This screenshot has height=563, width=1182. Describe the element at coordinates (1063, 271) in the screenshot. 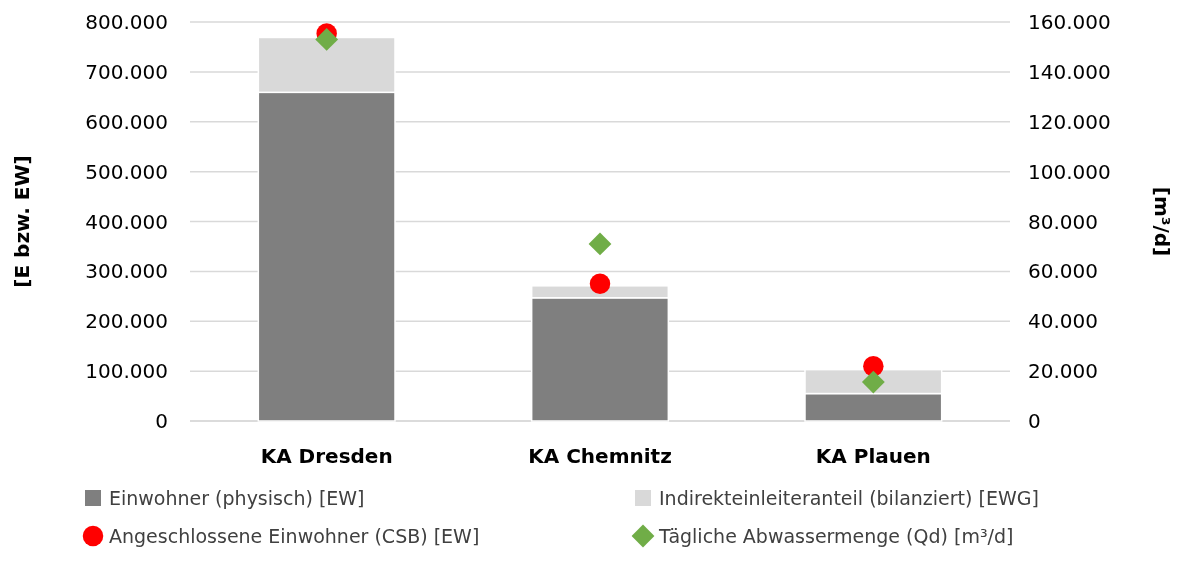

I see `y2-tick-label: 60.000` at that location.